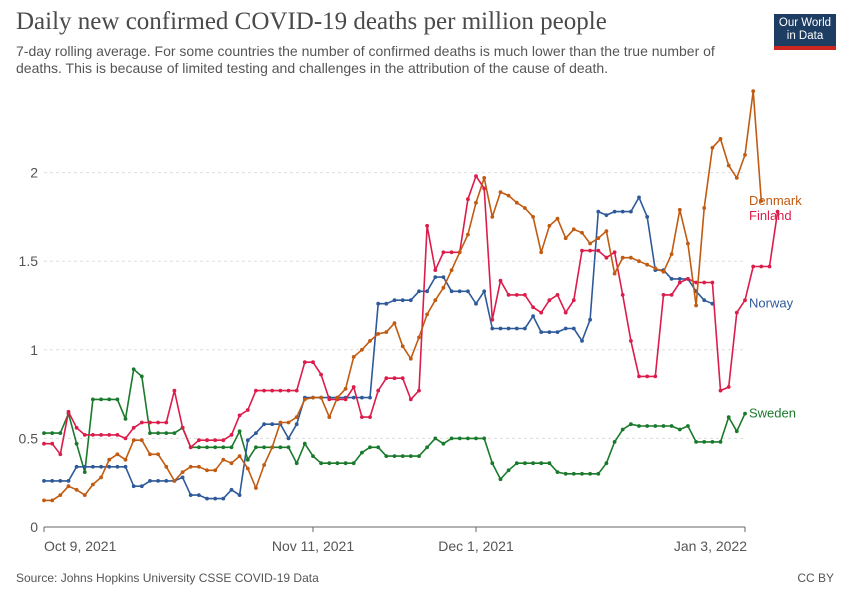 The height and width of the screenshot is (600, 850). What do you see at coordinates (775, 200) in the screenshot?
I see `series-label-denmark: Denmark` at bounding box center [775, 200].